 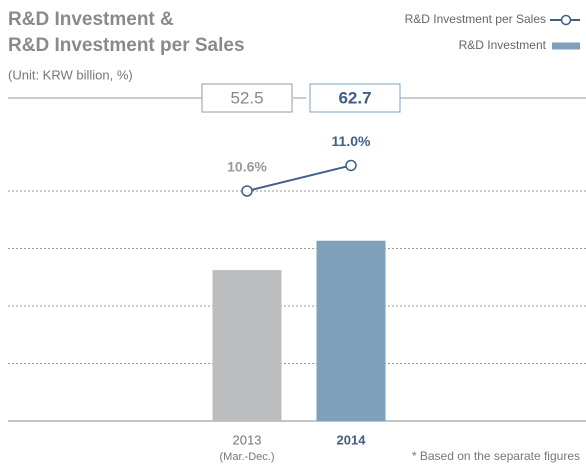 I want to click on x-tick-label: 2013, so click(x=247, y=439).